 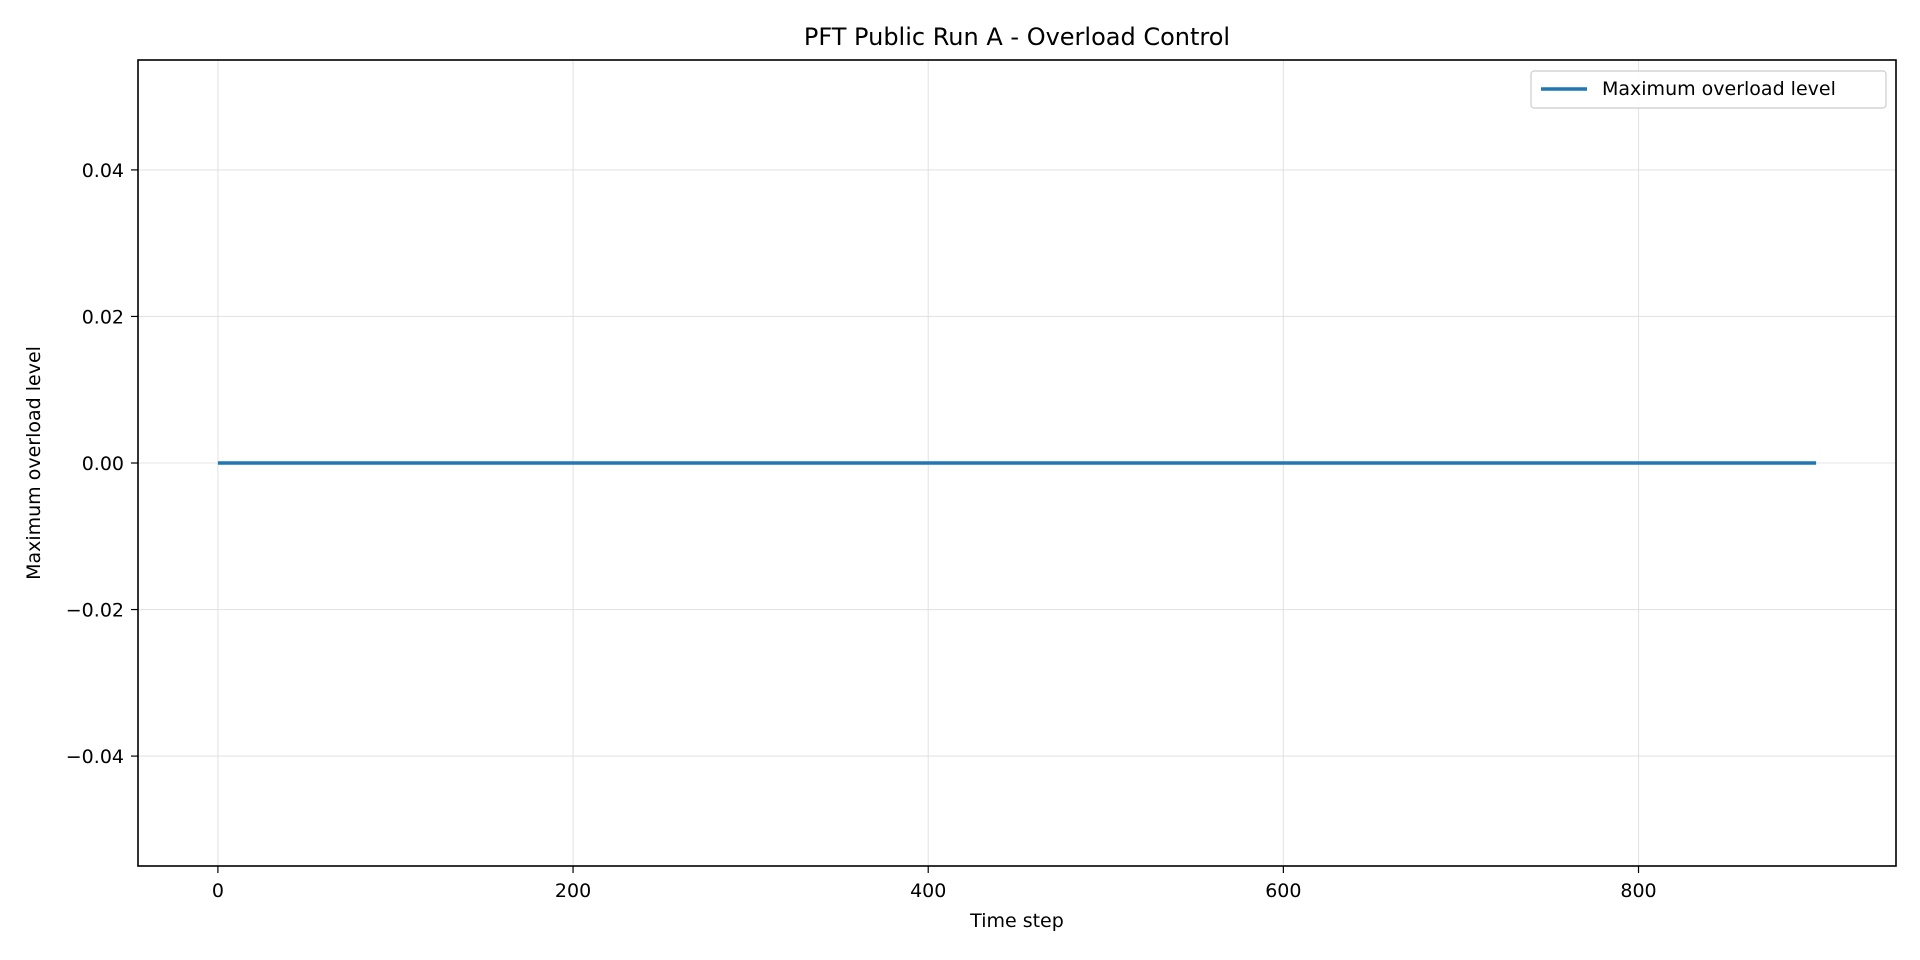 What do you see at coordinates (1017, 37) in the screenshot?
I see `chart-title: PFT Public Run A - Overload Control` at bounding box center [1017, 37].